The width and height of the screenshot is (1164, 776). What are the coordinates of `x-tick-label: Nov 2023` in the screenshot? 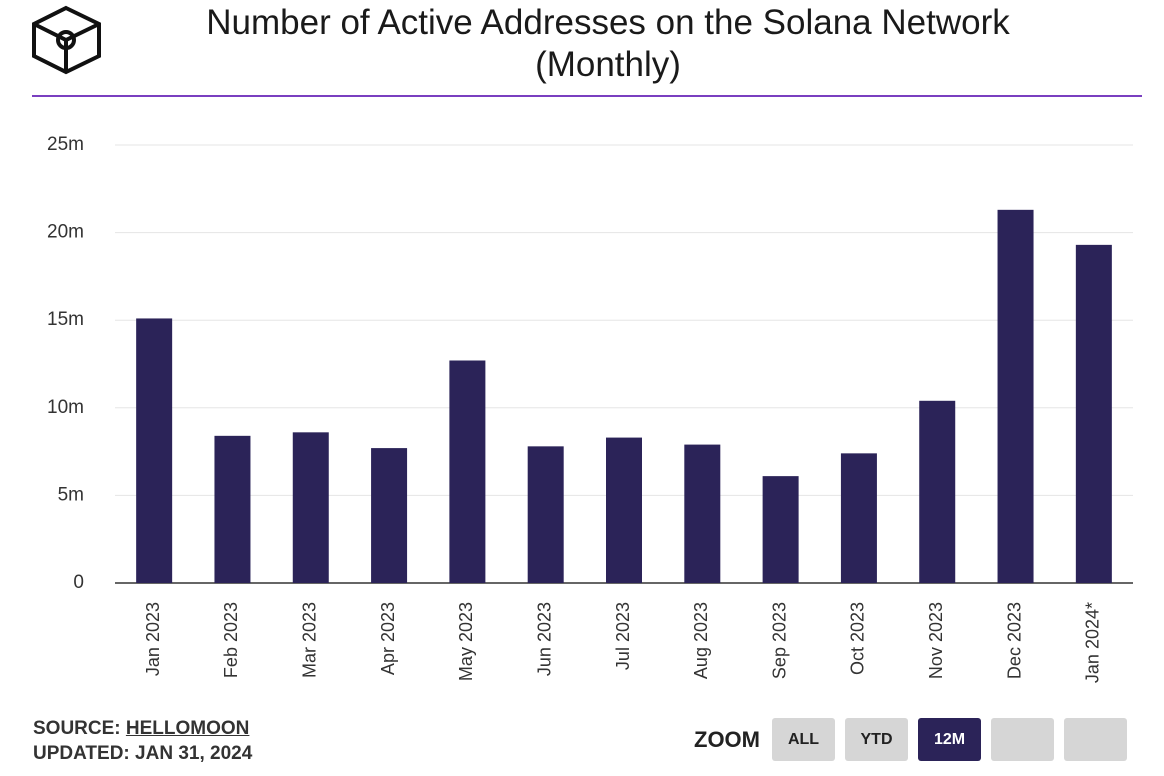 It's located at (936, 640).